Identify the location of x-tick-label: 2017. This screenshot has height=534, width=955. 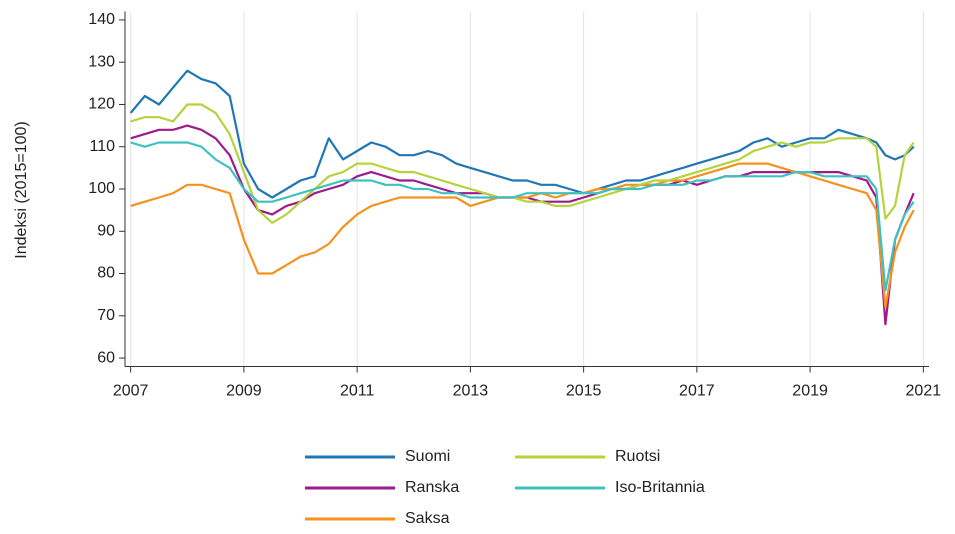
(697, 391).